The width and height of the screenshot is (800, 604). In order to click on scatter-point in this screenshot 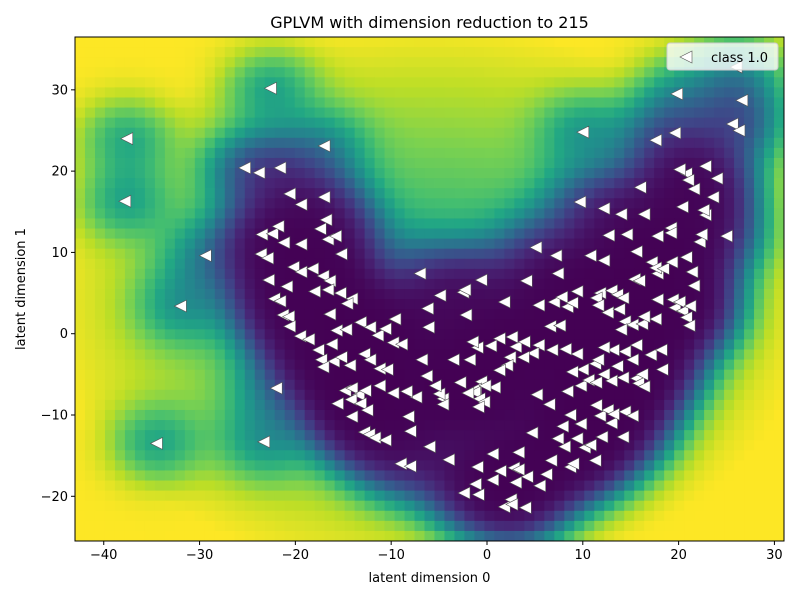, I will do `click(602, 437)`.